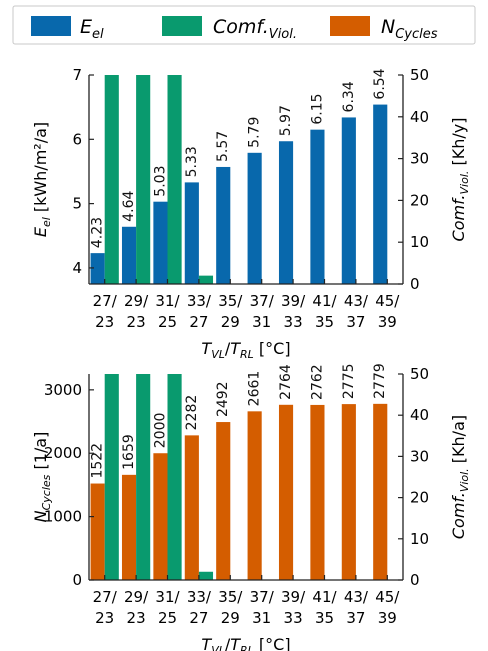 The image size is (488, 651). I want to click on data-label: 2000, so click(160, 431).